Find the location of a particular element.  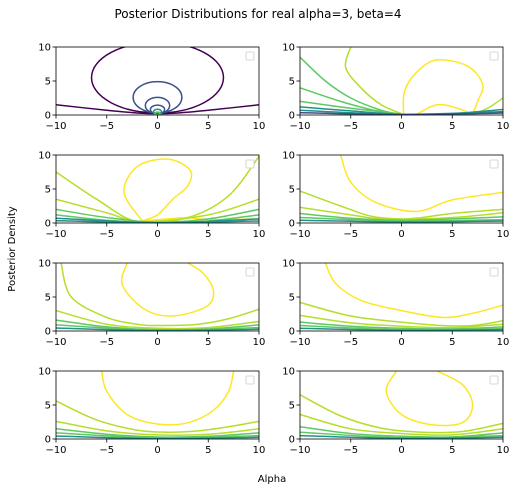

subplot-5: −10 −5 0 5 10 0 5 10 is located at coordinates (151, 304).